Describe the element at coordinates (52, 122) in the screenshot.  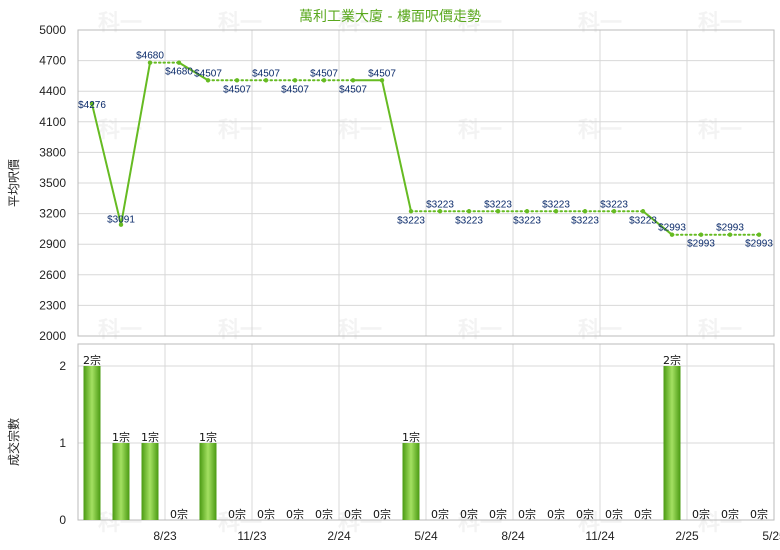
I see `price-y-tick-label: 4100` at that location.